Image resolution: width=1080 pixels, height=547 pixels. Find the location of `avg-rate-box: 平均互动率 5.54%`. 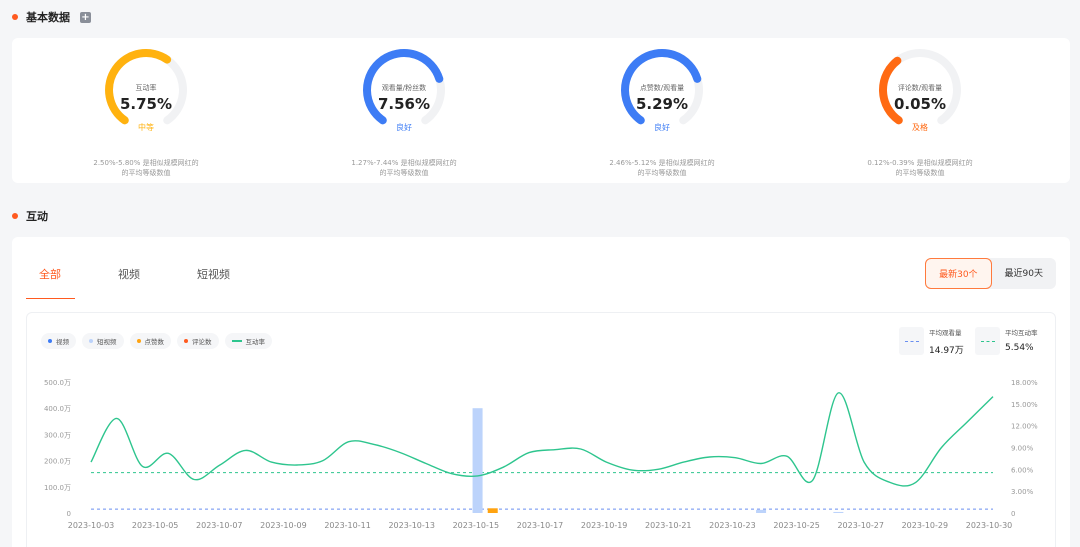

avg-rate-box: 平均互动率 5.54% is located at coordinates (1006, 341).